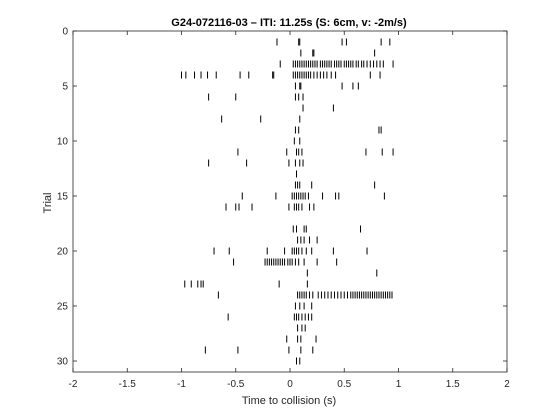 This screenshot has width=560, height=420. I want to click on y-tick-label: 10, so click(63, 142).